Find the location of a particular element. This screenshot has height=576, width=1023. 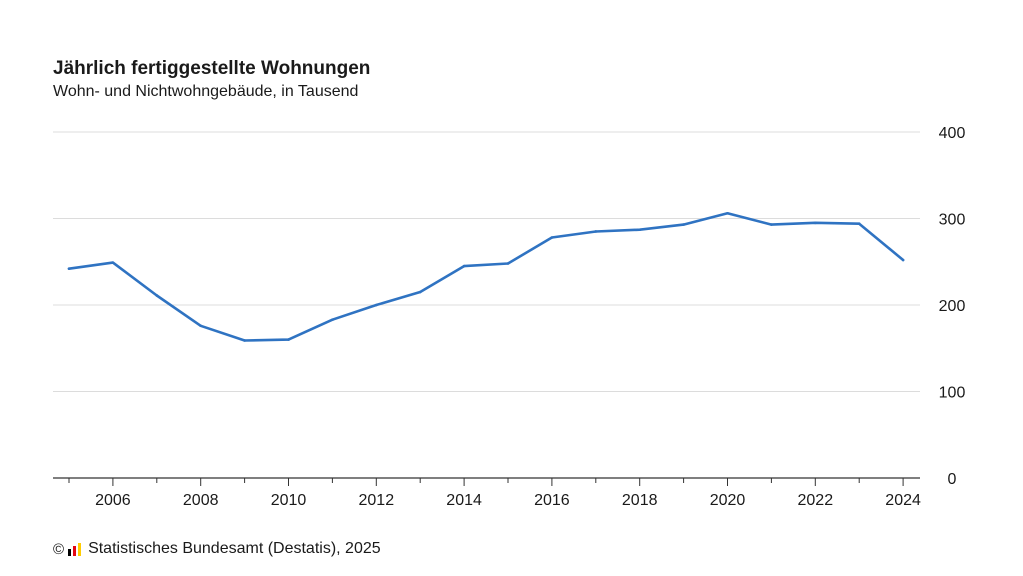

y-tick-label: 400 is located at coordinates (952, 133).